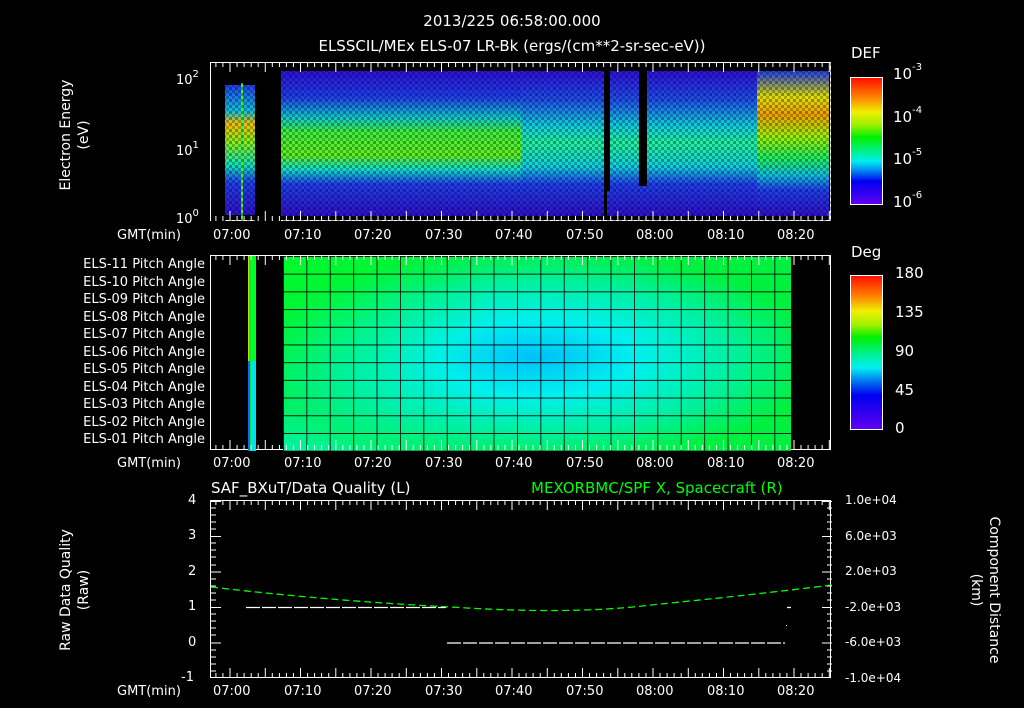  What do you see at coordinates (905, 351) in the screenshot?
I see `deg-tick-90: 90` at bounding box center [905, 351].